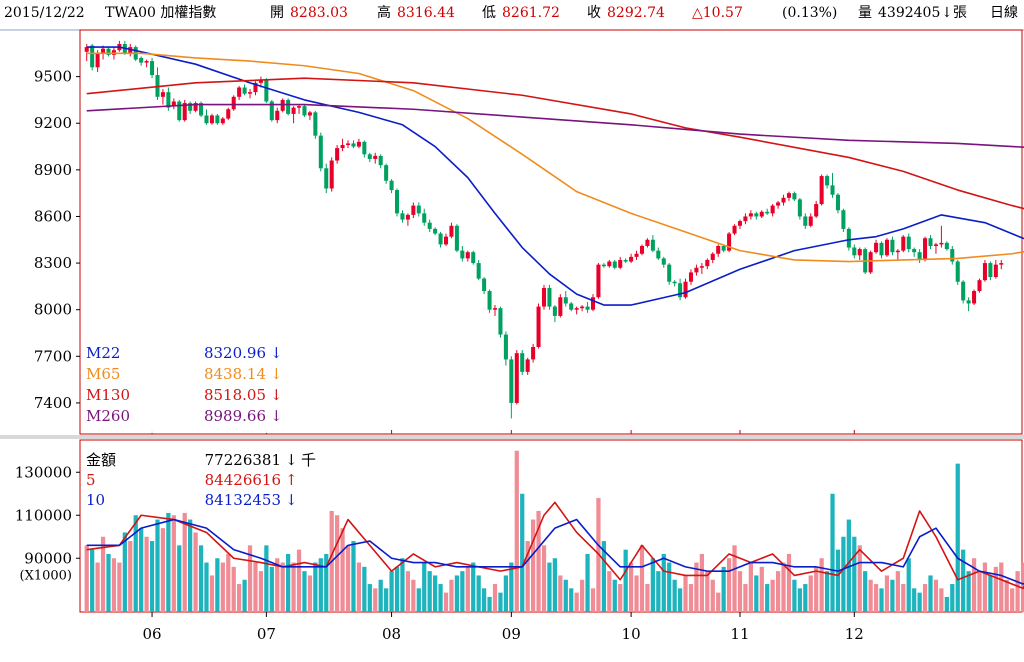 The image size is (1024, 662). Describe the element at coordinates (181, 387) in the screenshot. I see `price-legend-box` at that location.